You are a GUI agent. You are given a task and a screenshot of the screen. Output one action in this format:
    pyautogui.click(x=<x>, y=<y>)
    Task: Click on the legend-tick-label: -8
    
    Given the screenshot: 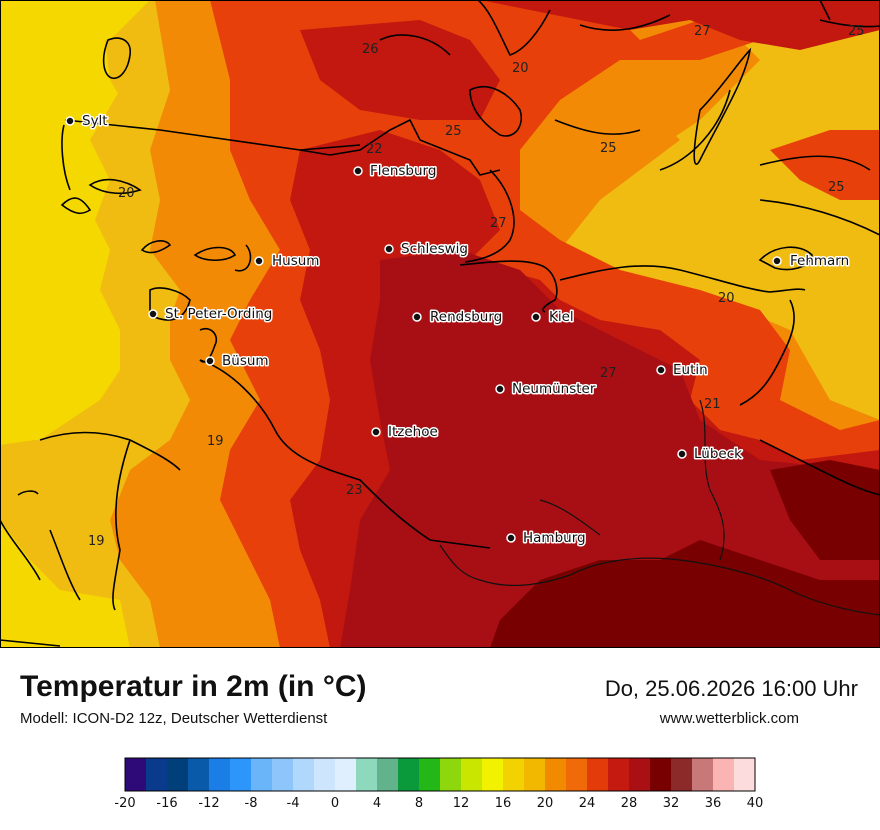 What is the action you would take?
    pyautogui.click(x=251, y=803)
    